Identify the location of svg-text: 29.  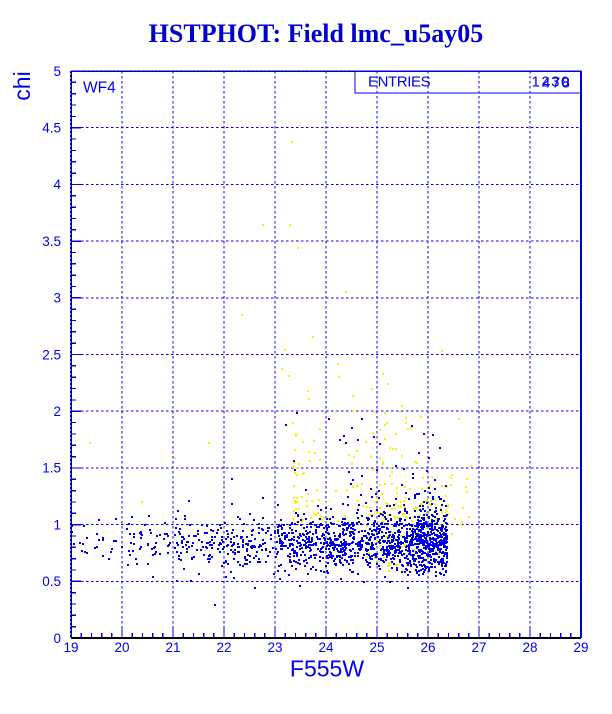
(580, 647).